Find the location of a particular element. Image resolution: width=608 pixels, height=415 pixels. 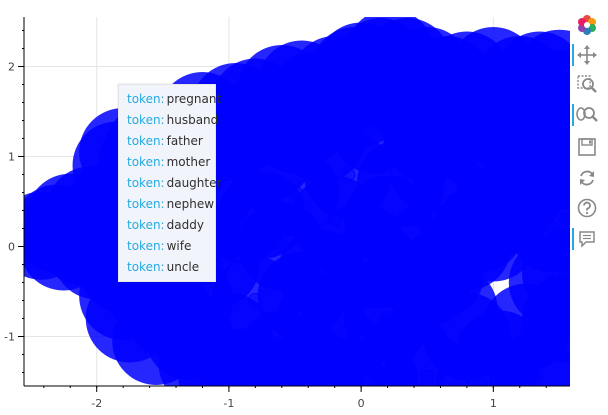

tooltip-row: token: nephew is located at coordinates (171, 204).